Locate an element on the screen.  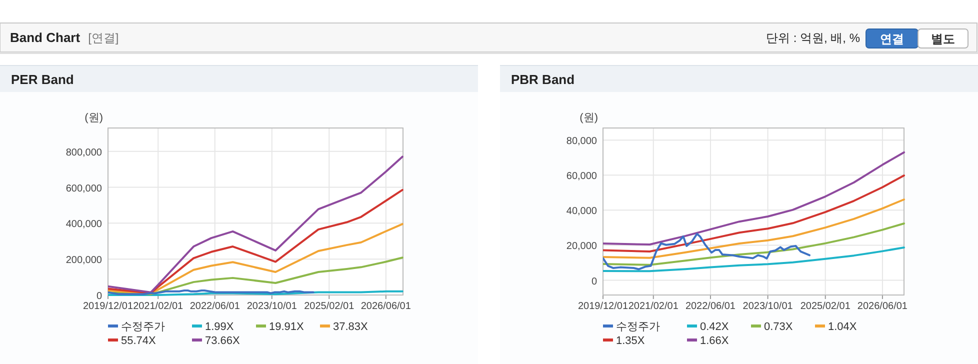
chart-title: PER Band is located at coordinates (42, 79).